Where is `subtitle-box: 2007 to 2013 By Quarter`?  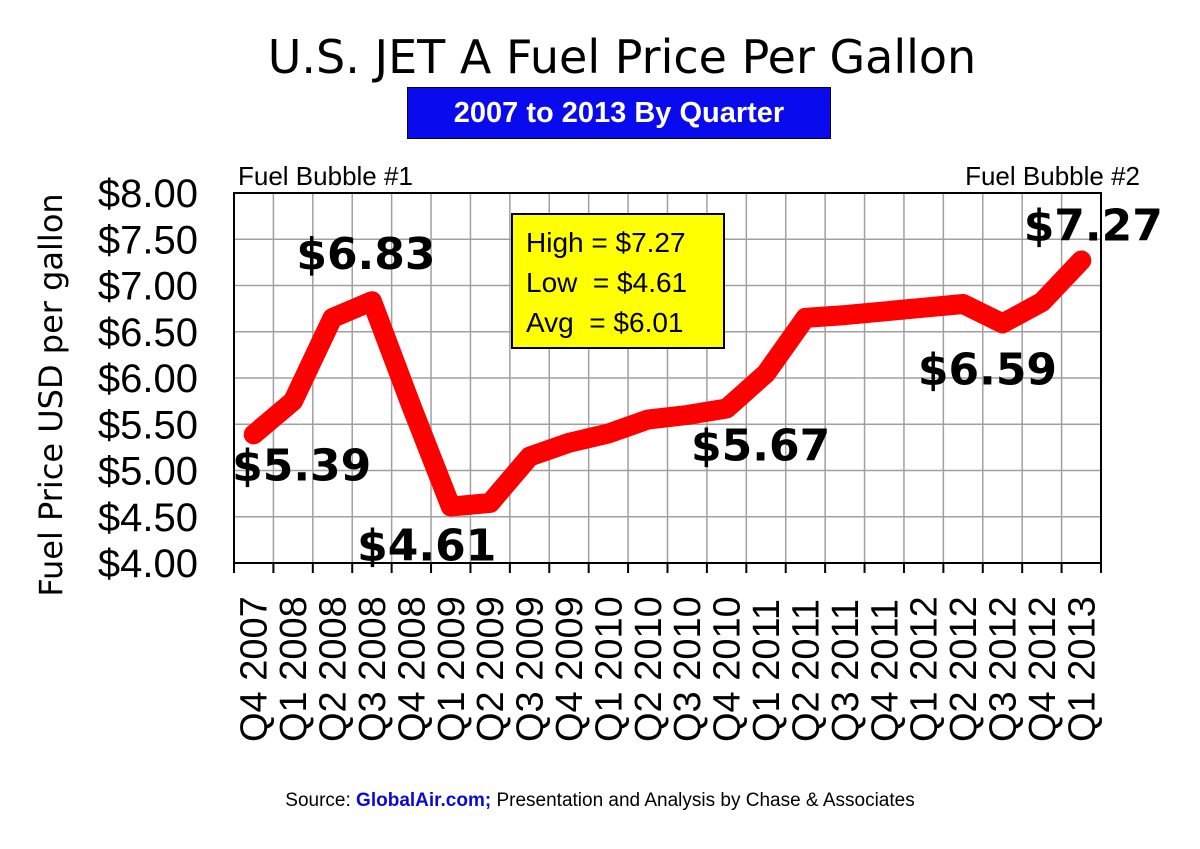
subtitle-box: 2007 to 2013 By Quarter is located at coordinates (619, 113).